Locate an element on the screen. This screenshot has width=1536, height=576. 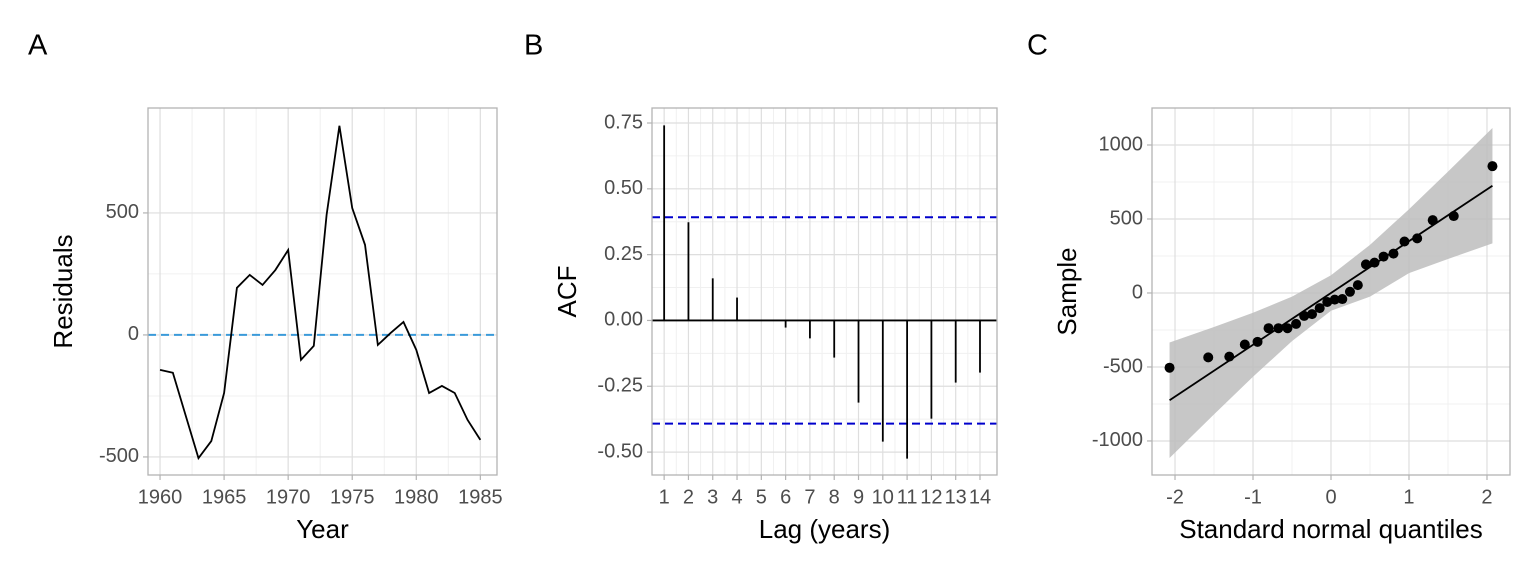
x-tick-label: 1980 is located at coordinates (416, 497).